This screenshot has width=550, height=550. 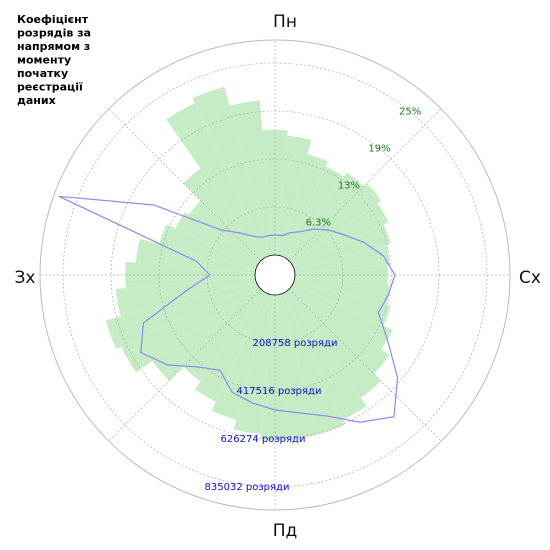 I want to click on grid-ring, so click(x=275, y=275).